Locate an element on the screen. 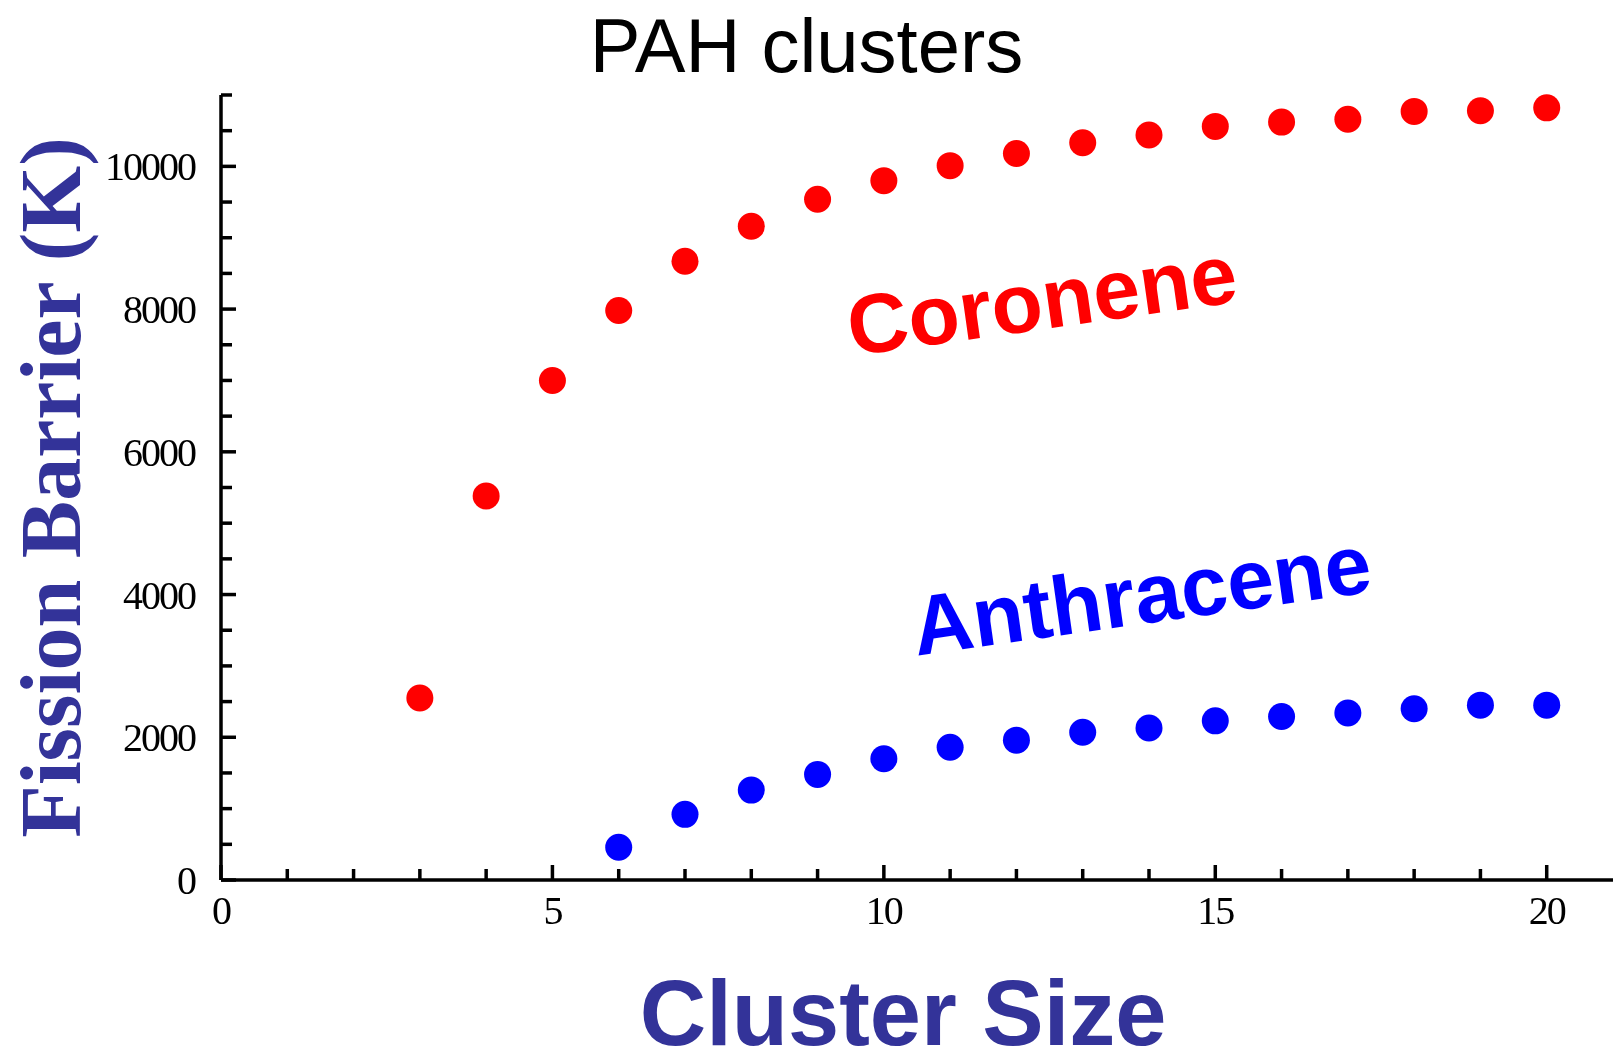 The width and height of the screenshot is (1613, 1053). y-tick-label: 2000 is located at coordinates (159, 737).